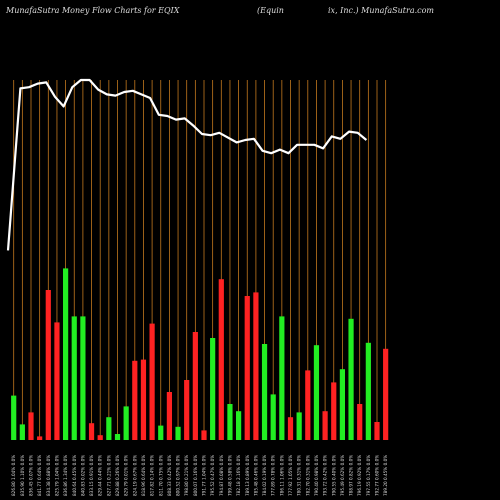  What do you see at coordinates (178, 475) in the screenshot?
I see `x-tick-label: 800.52 0.97% 0.0%` at bounding box center [178, 475].